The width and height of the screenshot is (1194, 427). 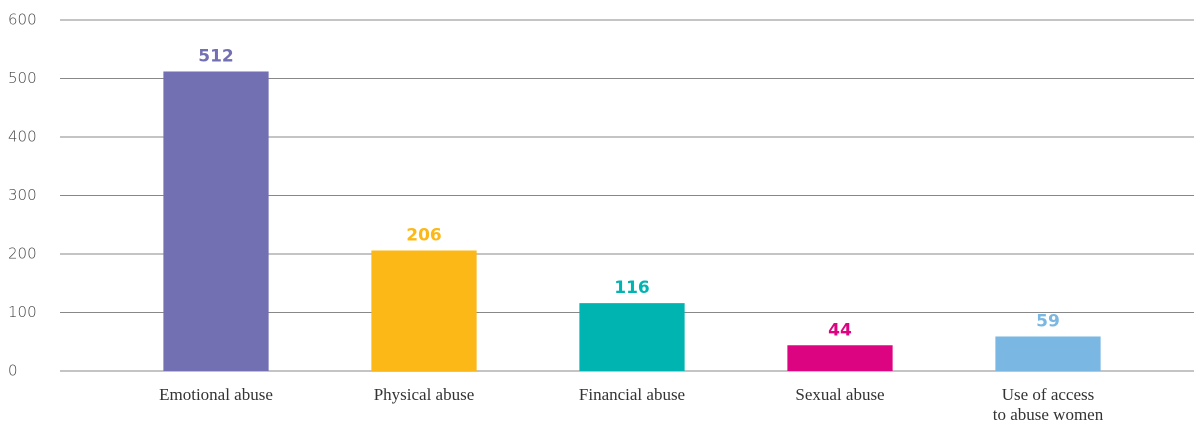 I want to click on value-label: 116, so click(x=632, y=288).